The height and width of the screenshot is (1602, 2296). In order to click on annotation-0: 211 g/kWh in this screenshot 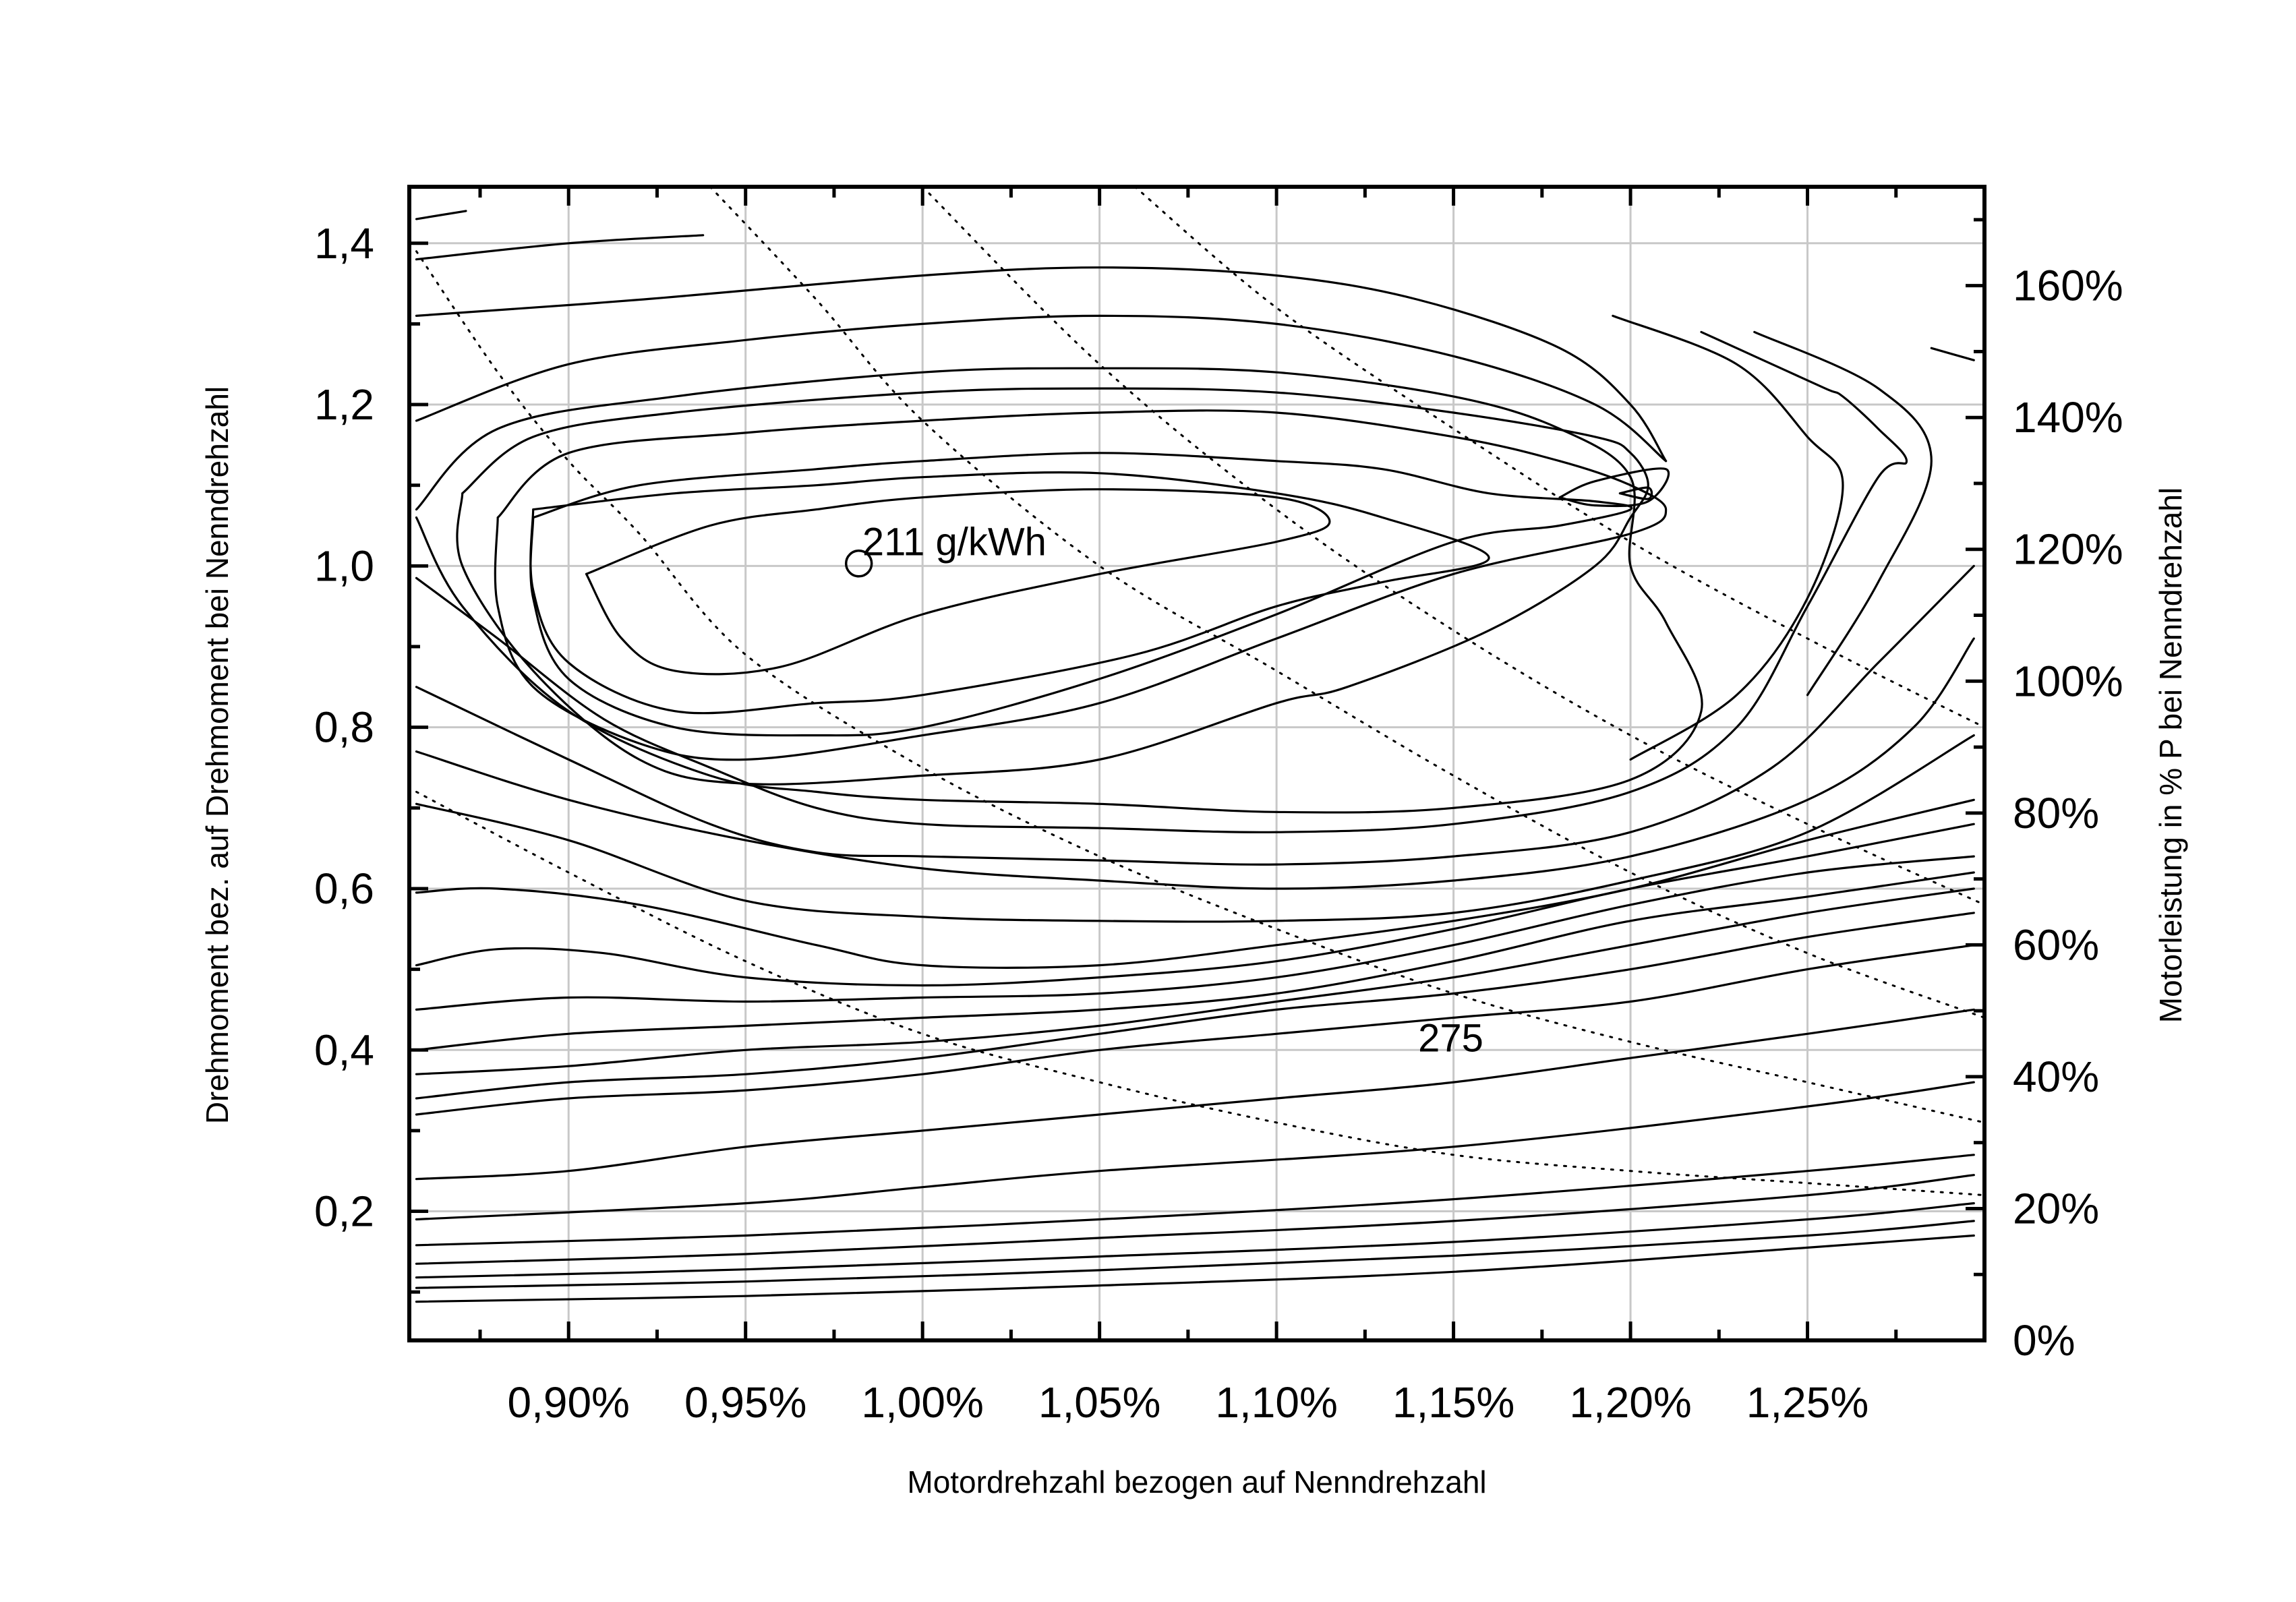, I will do `click(954, 542)`.